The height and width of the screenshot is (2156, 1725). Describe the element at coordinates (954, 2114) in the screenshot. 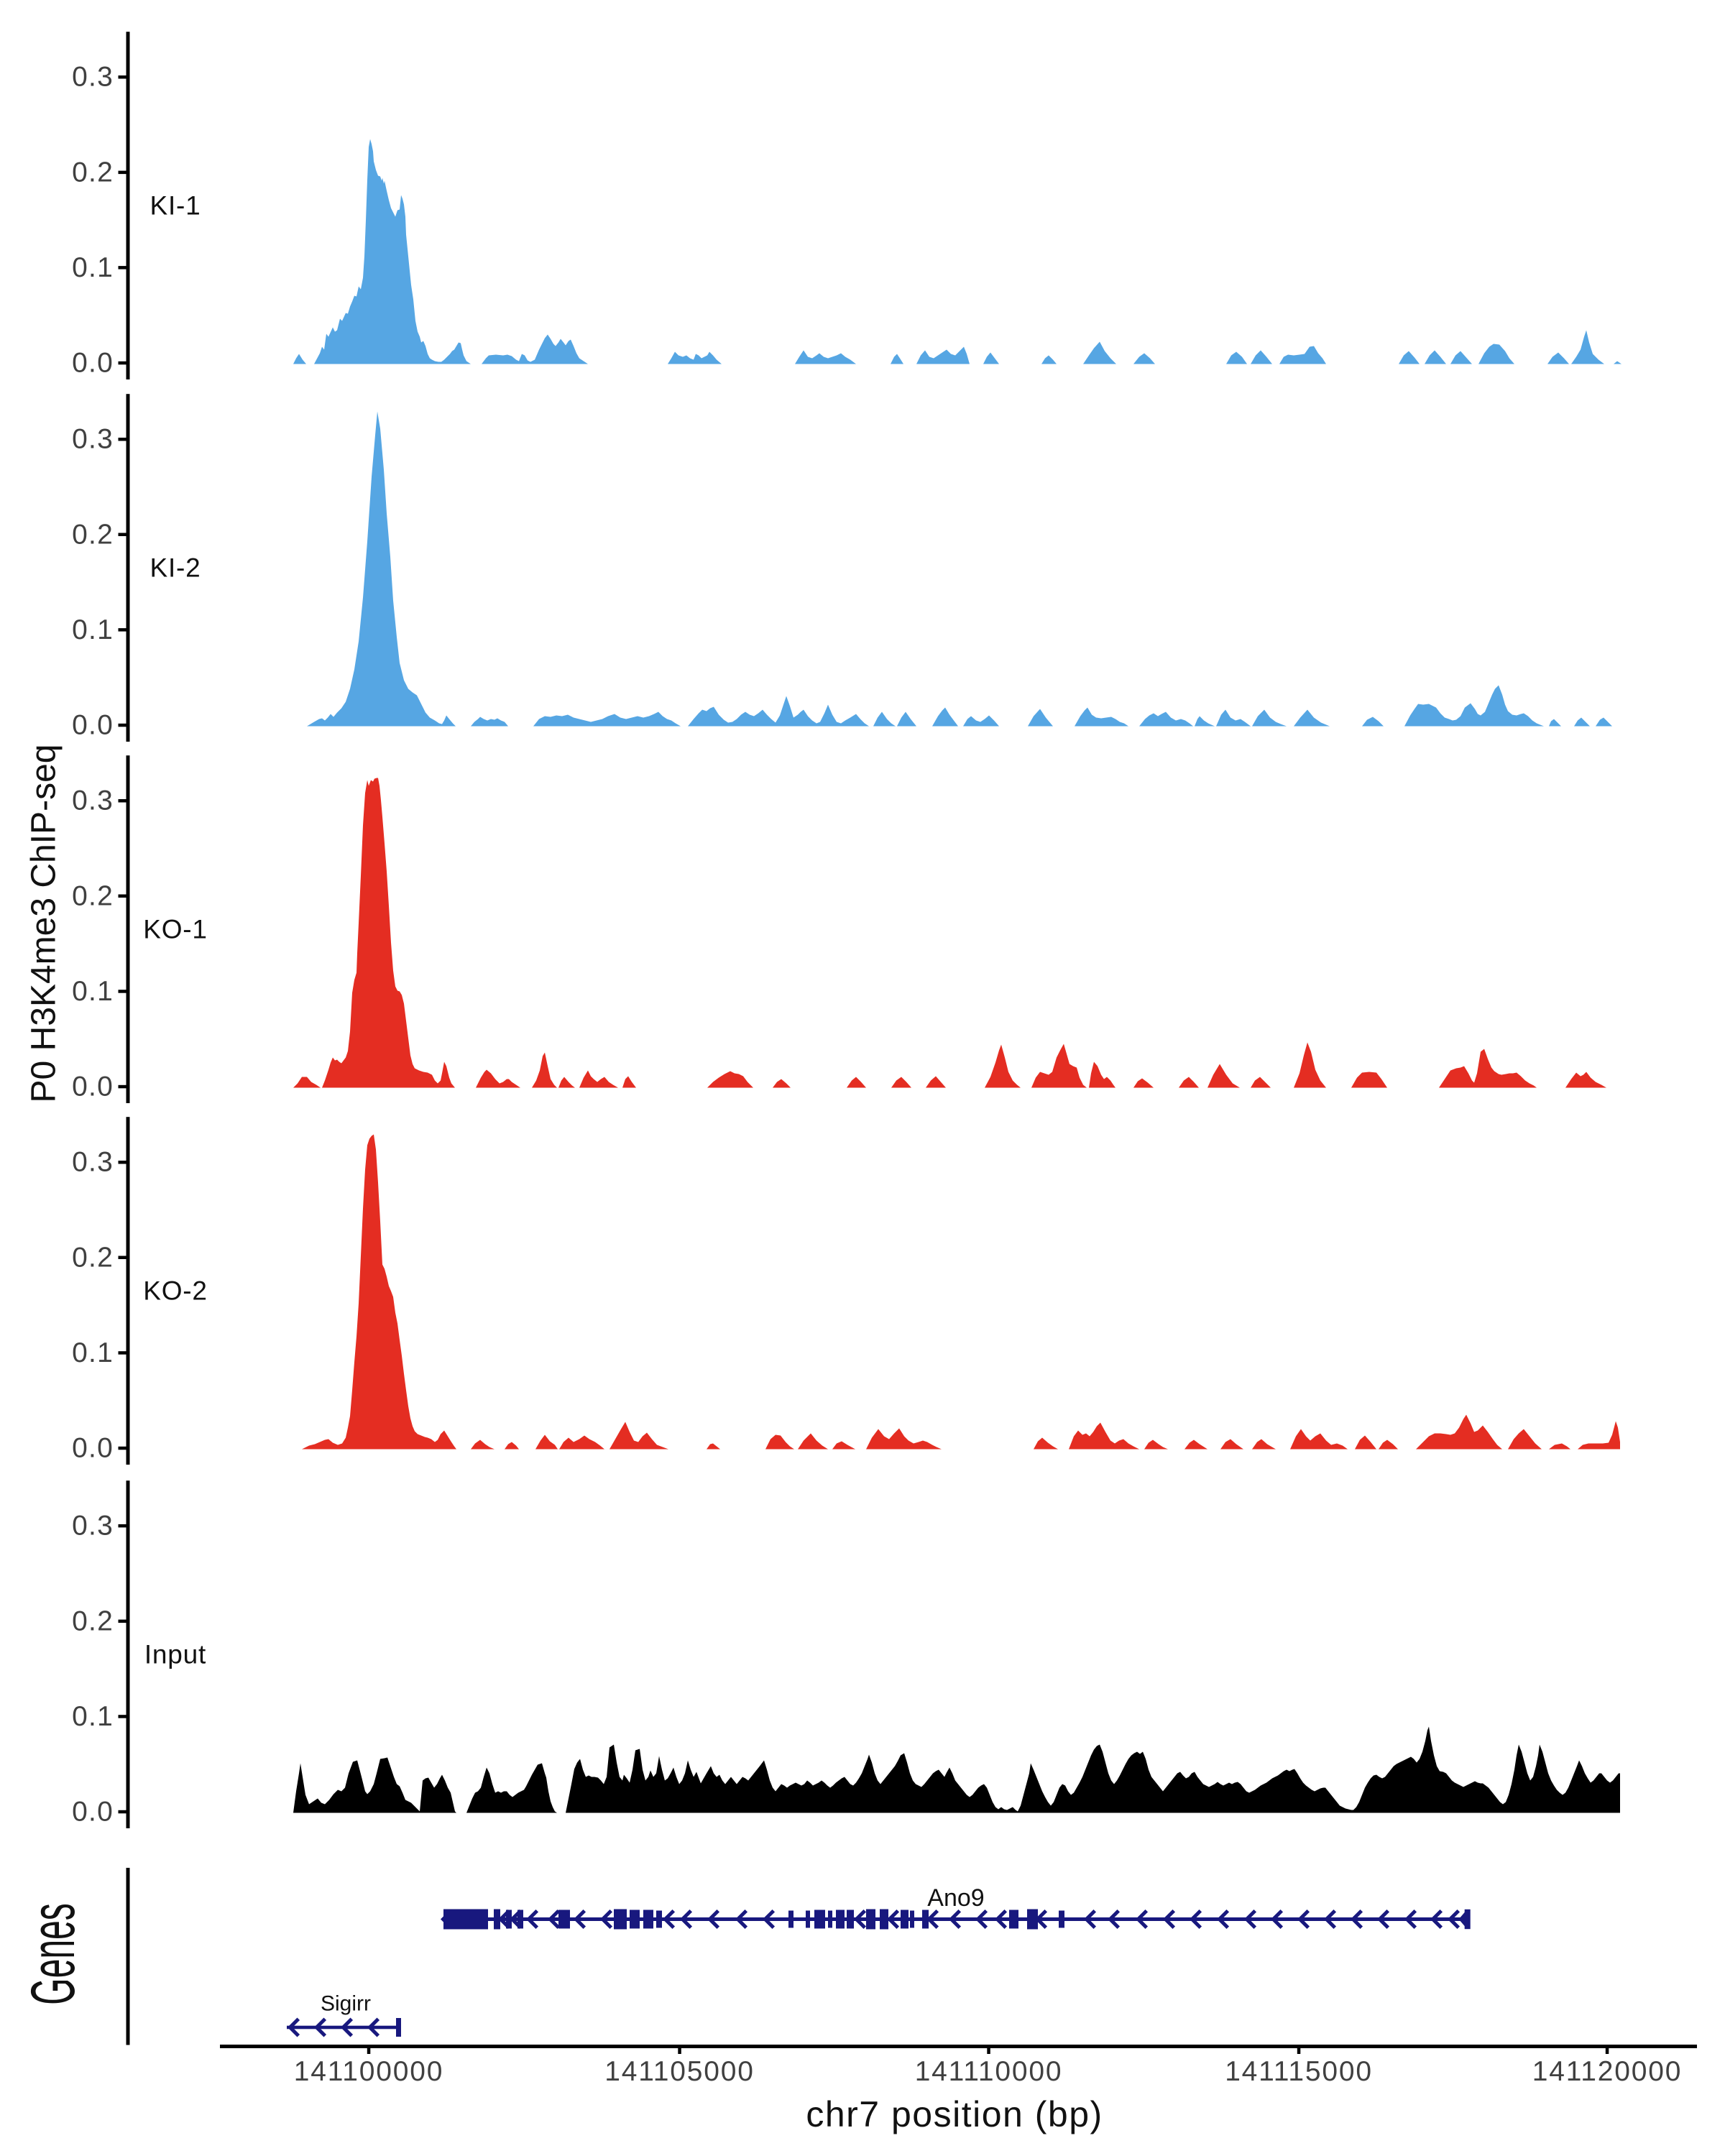

I see `svg-text: chr7 position (bp)` at that location.